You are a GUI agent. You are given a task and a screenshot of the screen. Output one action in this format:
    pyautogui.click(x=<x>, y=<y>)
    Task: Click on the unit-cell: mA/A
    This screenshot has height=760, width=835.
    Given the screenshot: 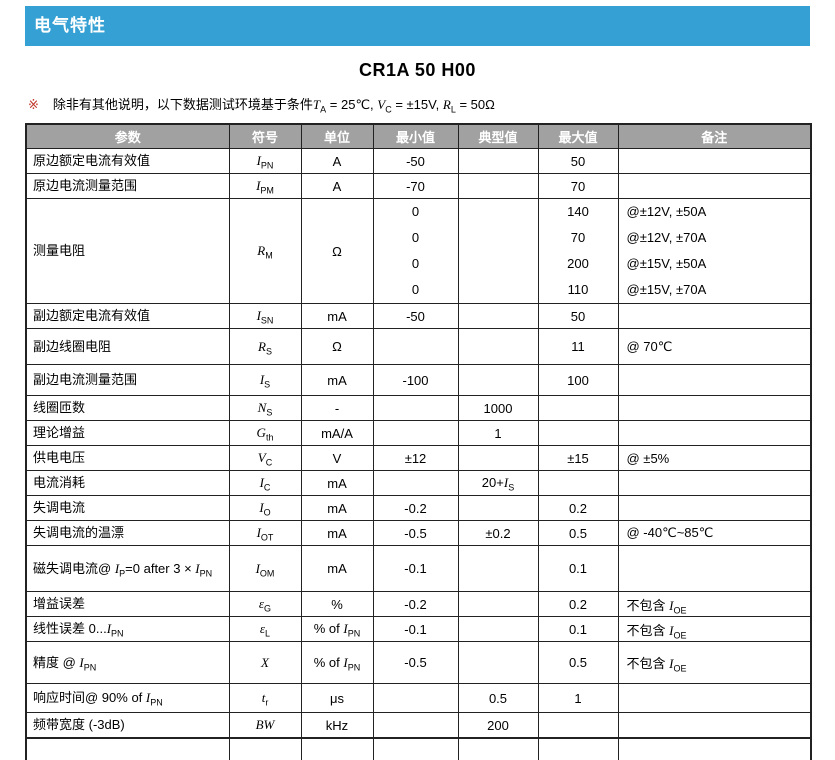 What is the action you would take?
    pyautogui.click(x=337, y=433)
    